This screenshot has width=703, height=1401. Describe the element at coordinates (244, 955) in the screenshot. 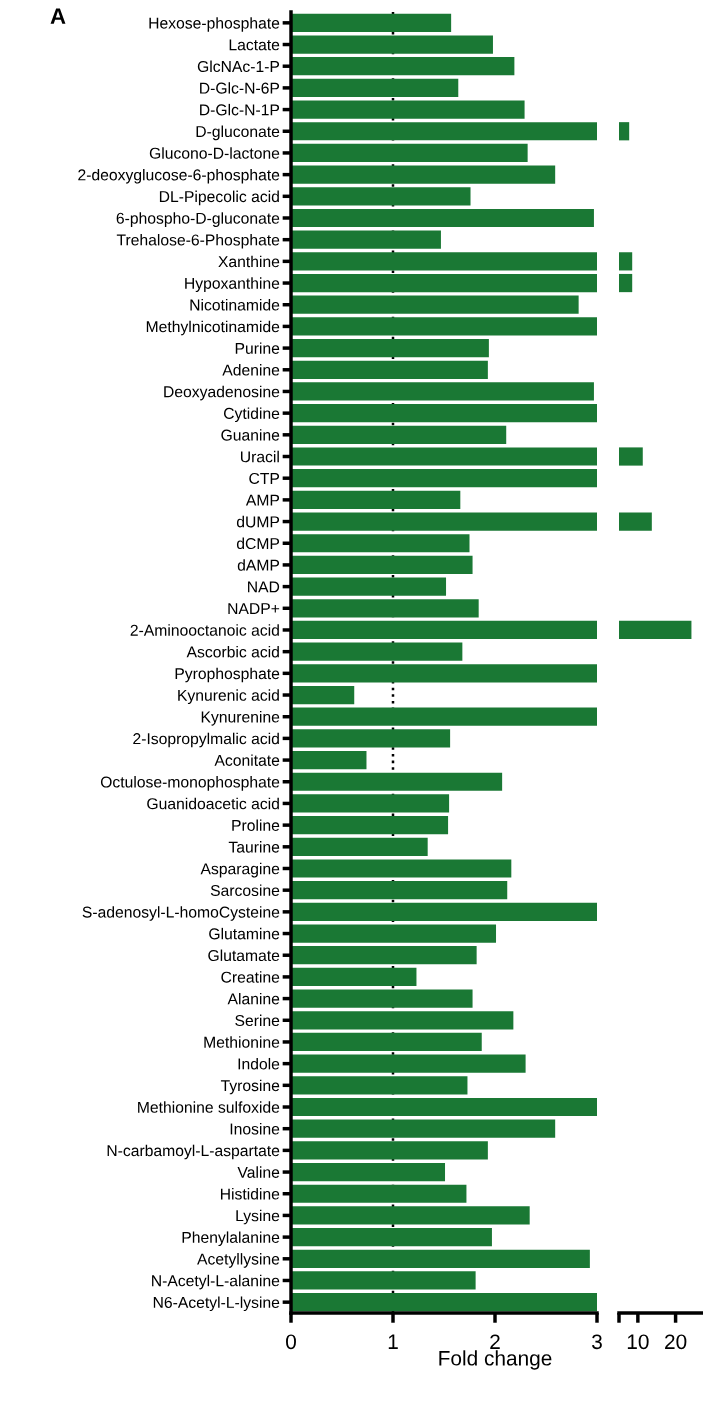

I see `y-tick-label: Glutamate` at that location.